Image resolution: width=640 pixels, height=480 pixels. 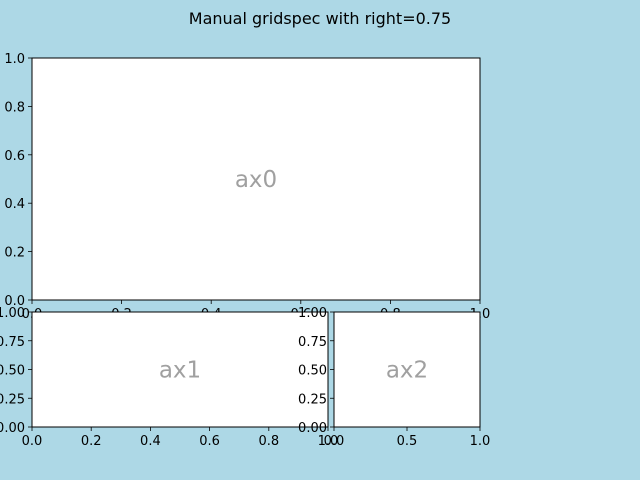 I want to click on ax1-plot-area, so click(x=180, y=369).